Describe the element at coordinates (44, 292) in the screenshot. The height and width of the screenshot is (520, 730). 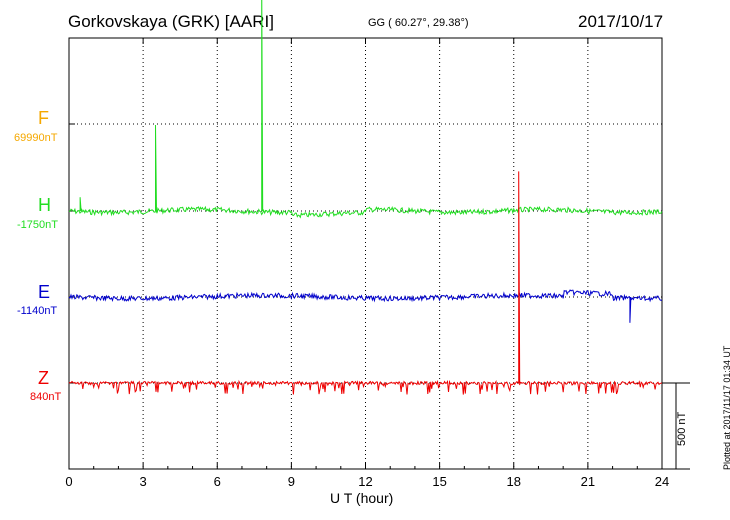
I see `series-label-e: E` at that location.